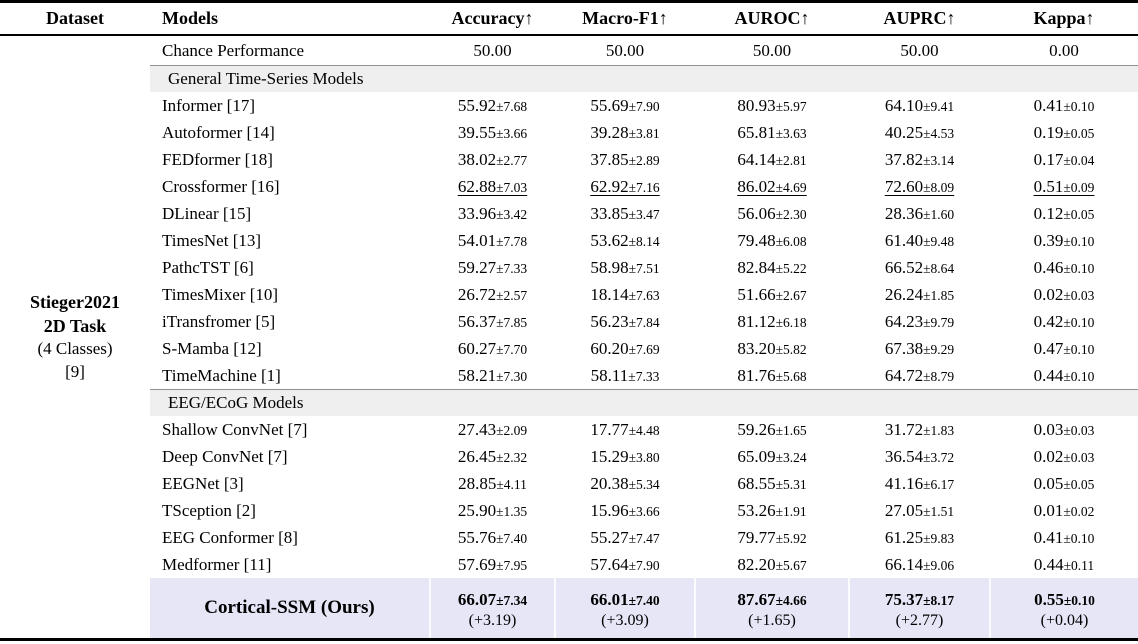 The width and height of the screenshot is (1138, 644). What do you see at coordinates (1048, 348) in the screenshot?
I see `mean: 0.47` at bounding box center [1048, 348].